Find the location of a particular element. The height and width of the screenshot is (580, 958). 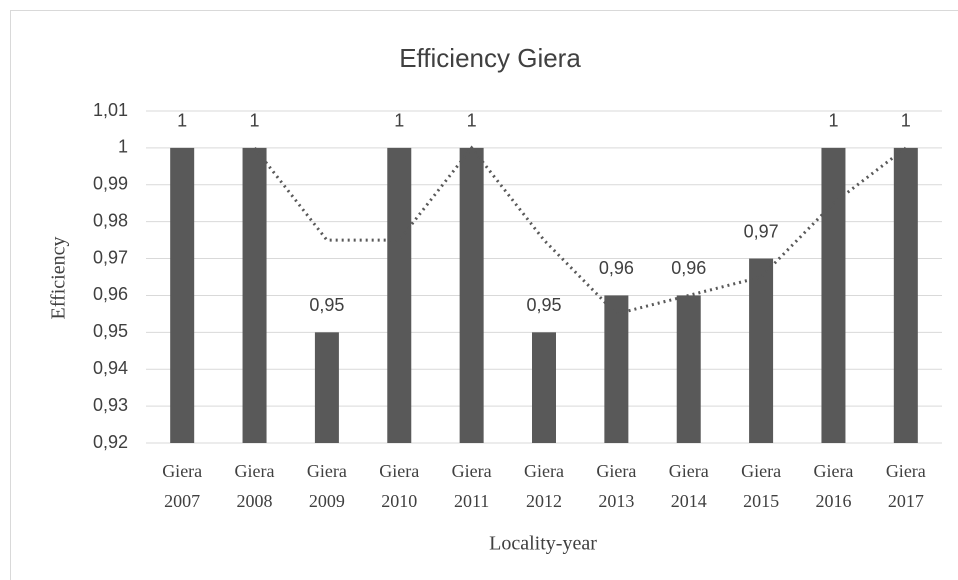

y-axis-label: Efficiency is located at coordinates (59, 278).